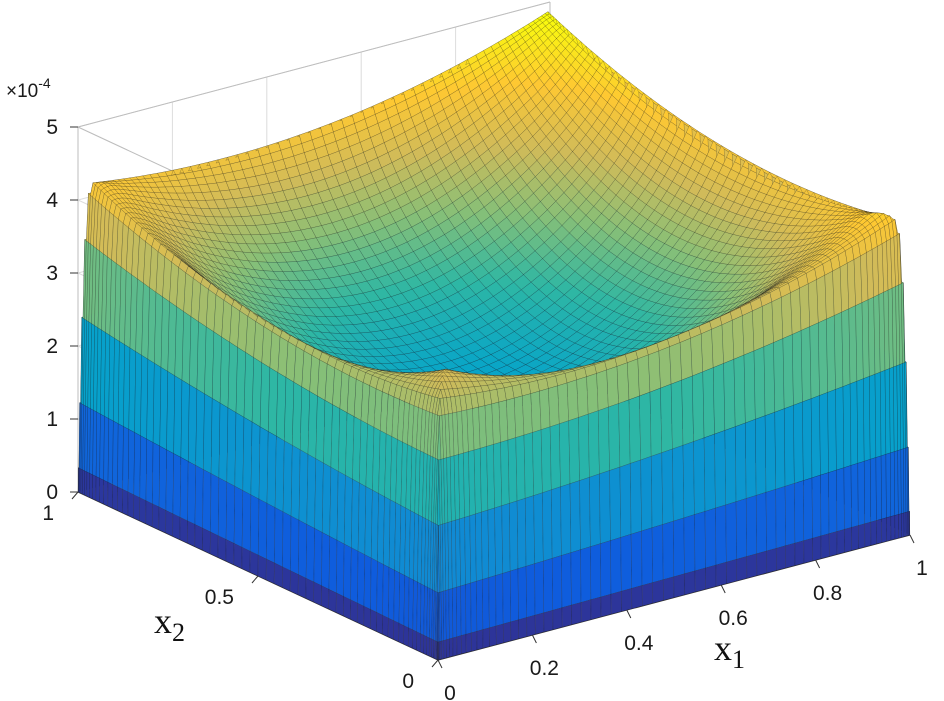  I want to click on z-tick-label: 2, so click(52, 346).